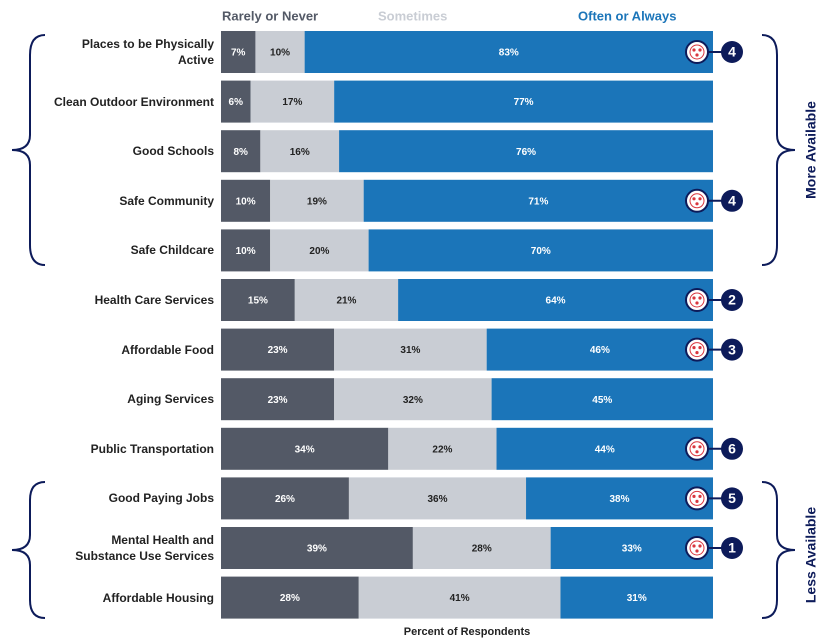  I want to click on value-label: 6%, so click(236, 102).